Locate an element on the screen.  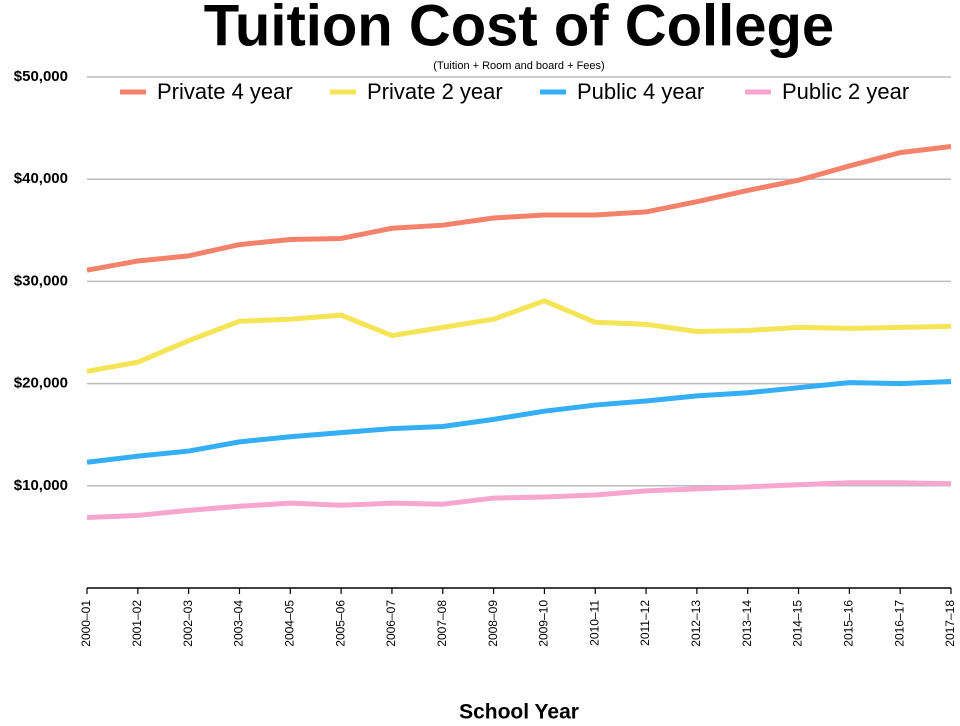
x-tick-label: 2002–03 is located at coordinates (188, 623).